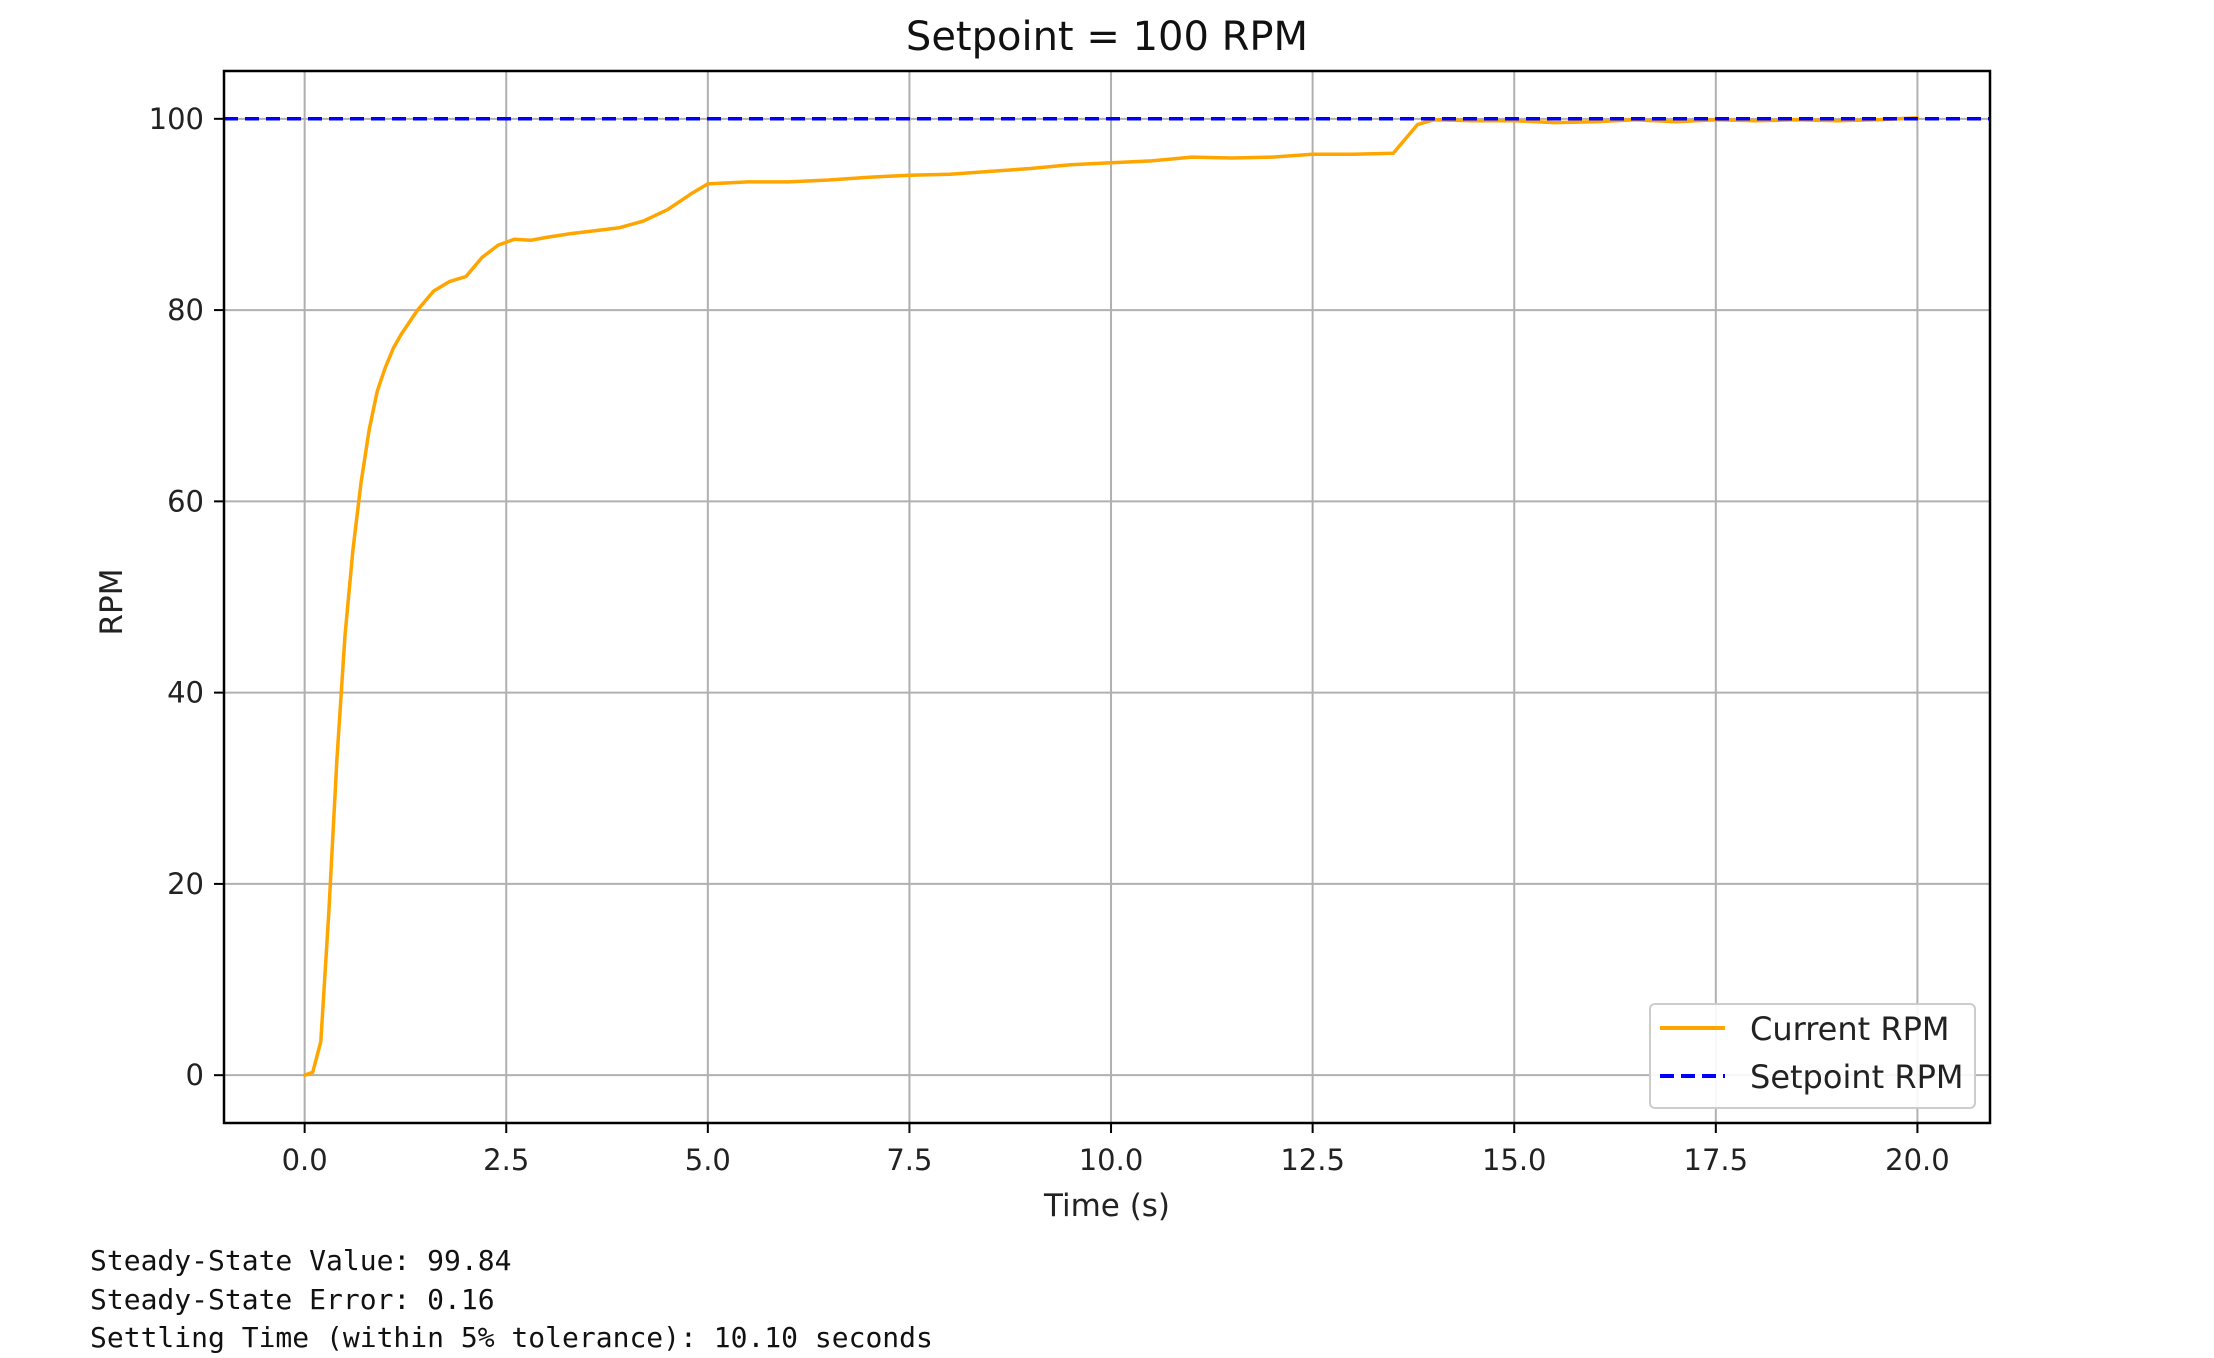 This screenshot has width=2214, height=1358. What do you see at coordinates (1312, 1160) in the screenshot?
I see `x-tick-label: 12.5` at bounding box center [1312, 1160].